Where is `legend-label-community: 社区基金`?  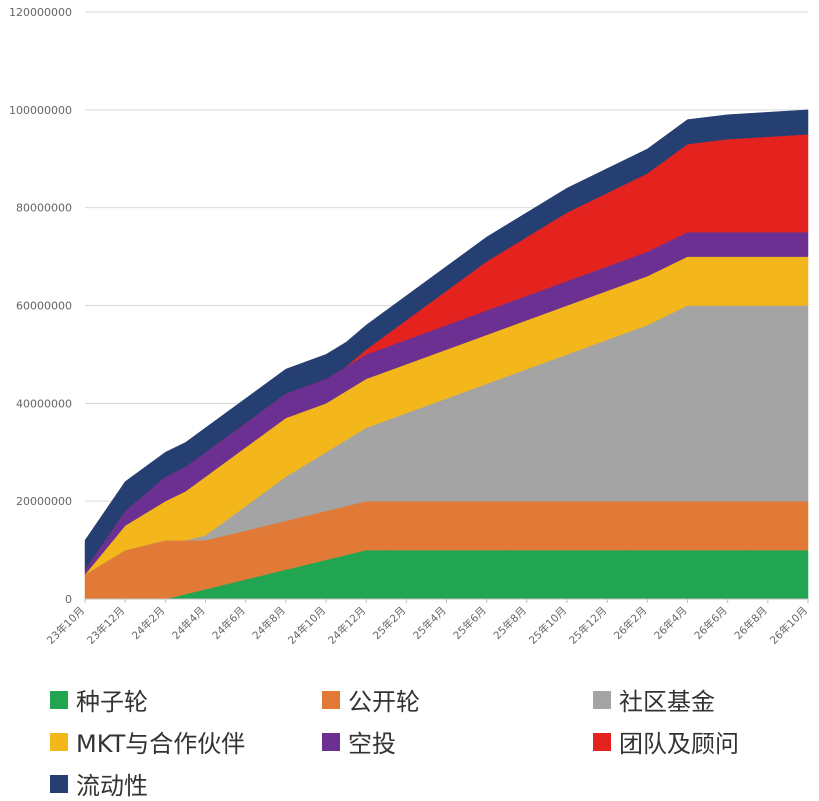 legend-label-community: 社区基金 is located at coordinates (667, 702).